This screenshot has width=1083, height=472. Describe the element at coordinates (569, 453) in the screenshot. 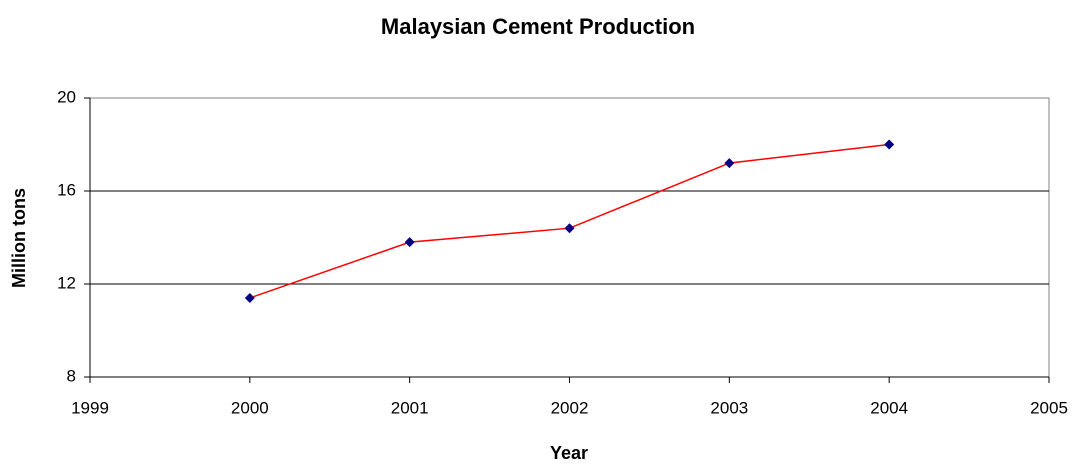

I see `x-axis-title: Year` at that location.